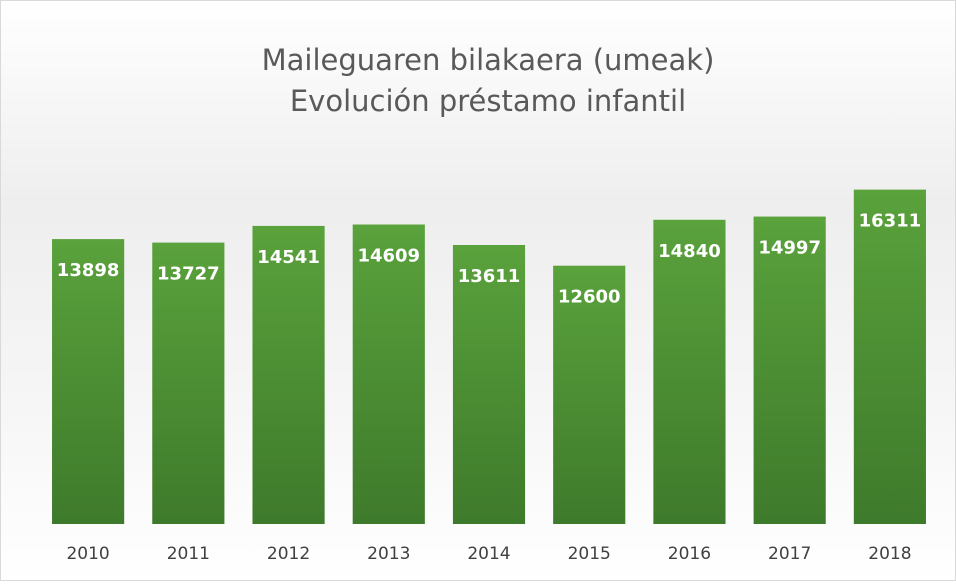 The width and height of the screenshot is (956, 585). Describe the element at coordinates (88, 270) in the screenshot. I see `data-label: 13898` at that location.